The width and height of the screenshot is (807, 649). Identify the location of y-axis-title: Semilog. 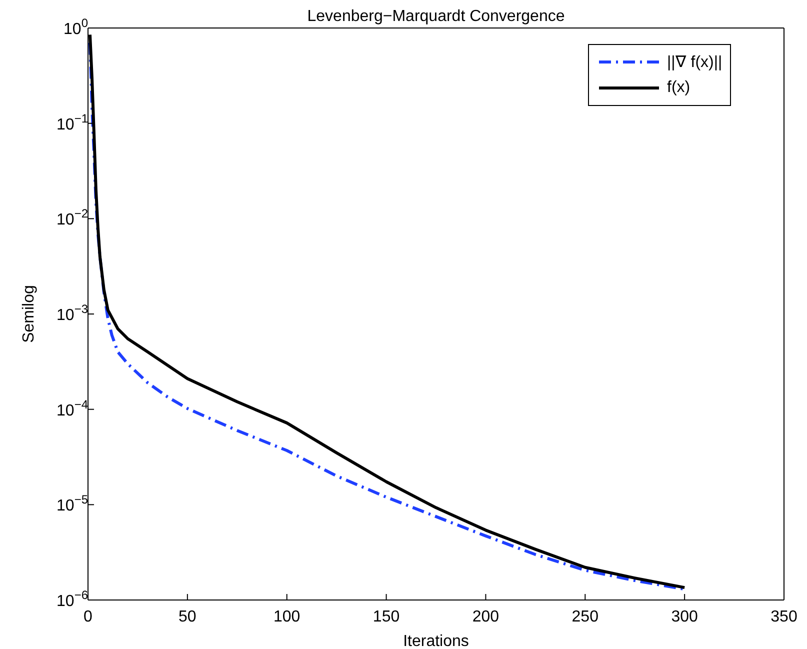
(29, 314).